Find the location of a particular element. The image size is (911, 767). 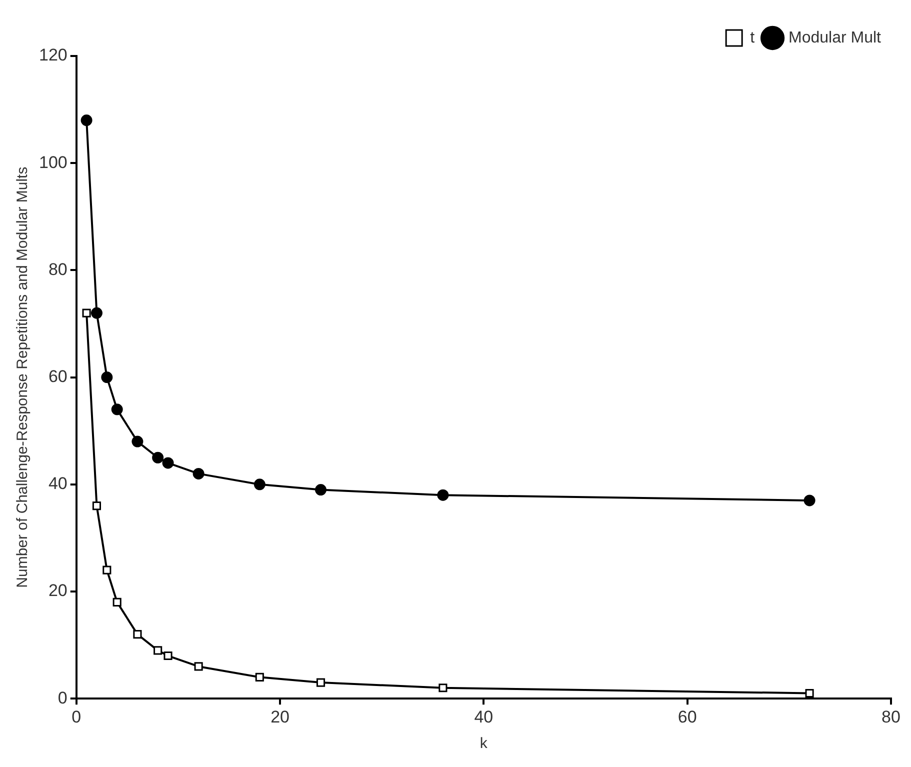

y-tick-label: 100 is located at coordinates (53, 162).